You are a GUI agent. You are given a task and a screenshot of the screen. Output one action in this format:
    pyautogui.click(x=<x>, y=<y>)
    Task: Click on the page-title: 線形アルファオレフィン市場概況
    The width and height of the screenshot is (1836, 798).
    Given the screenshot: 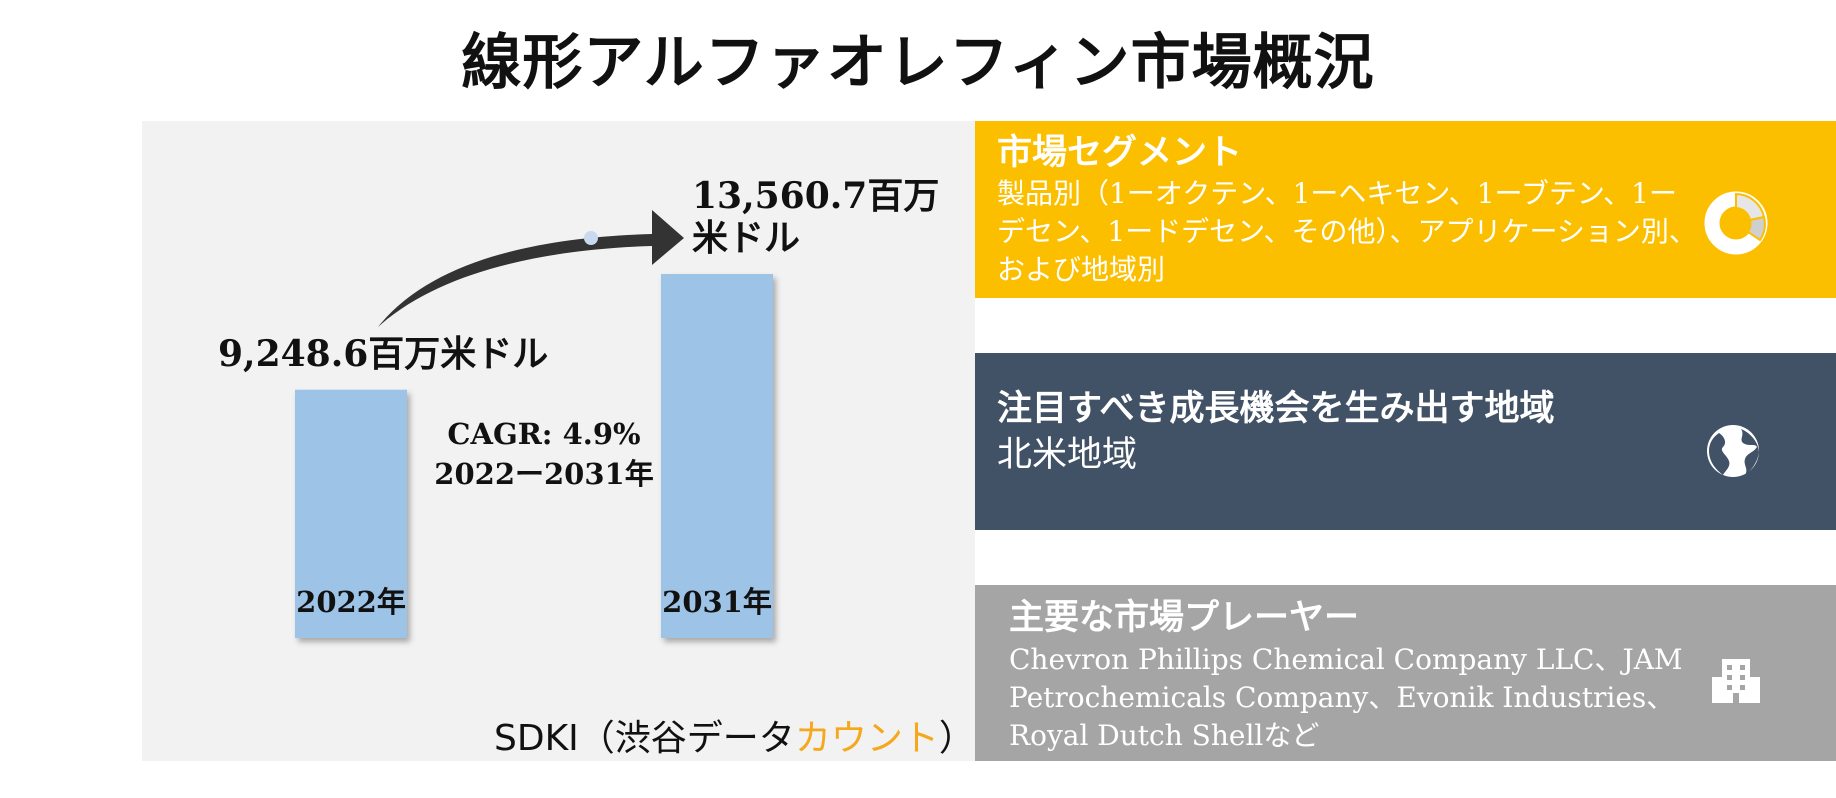 What is the action you would take?
    pyautogui.click(x=918, y=63)
    